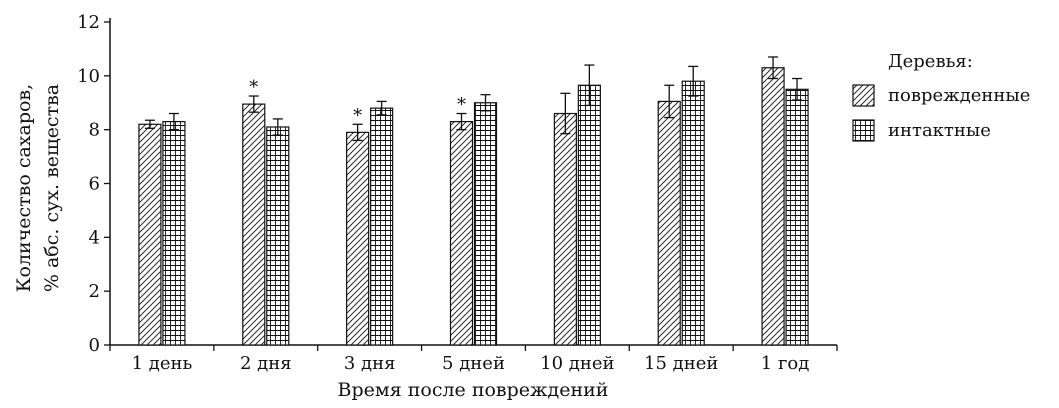  Describe the element at coordinates (930, 61) in the screenshot. I see `legend-title: Деревья:` at that location.